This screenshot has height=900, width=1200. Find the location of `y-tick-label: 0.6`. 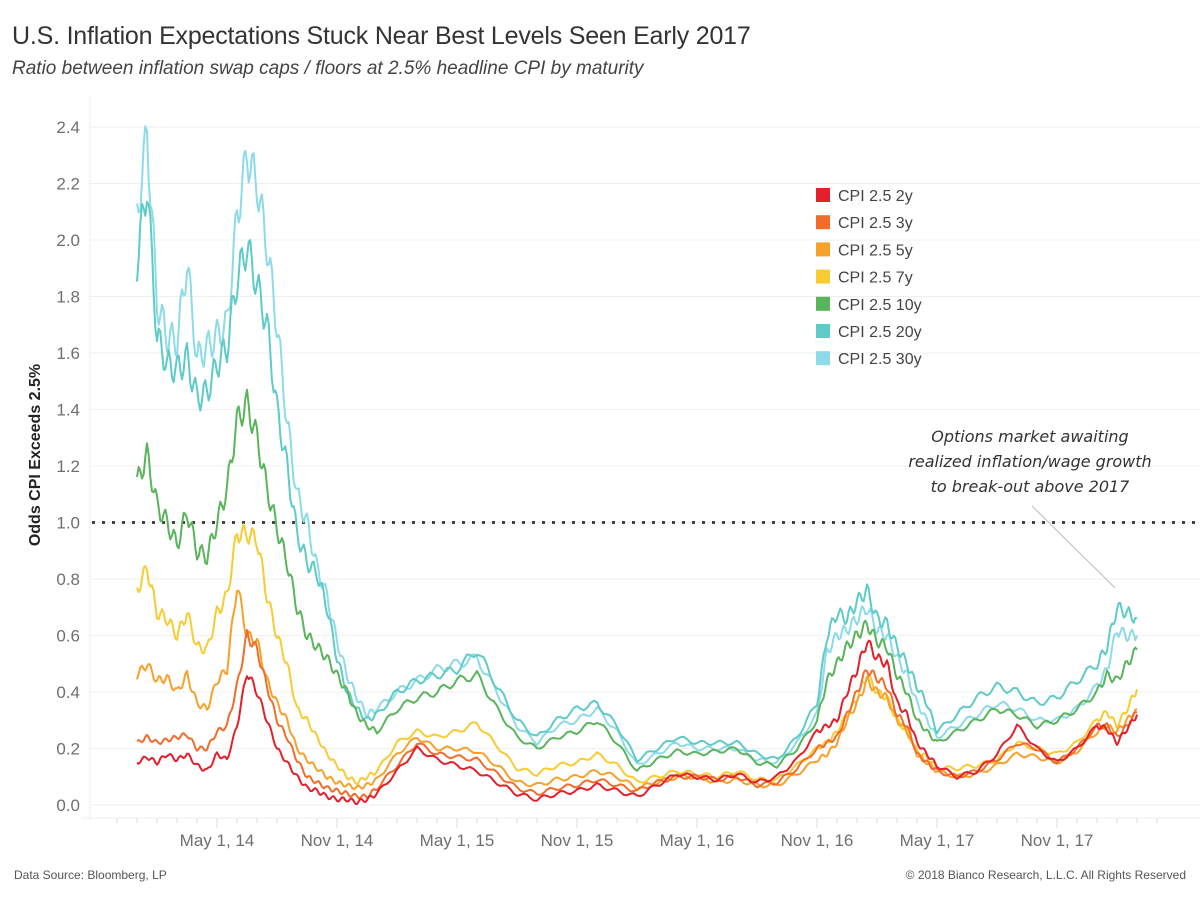

y-tick-label: 0.6 is located at coordinates (68, 636).